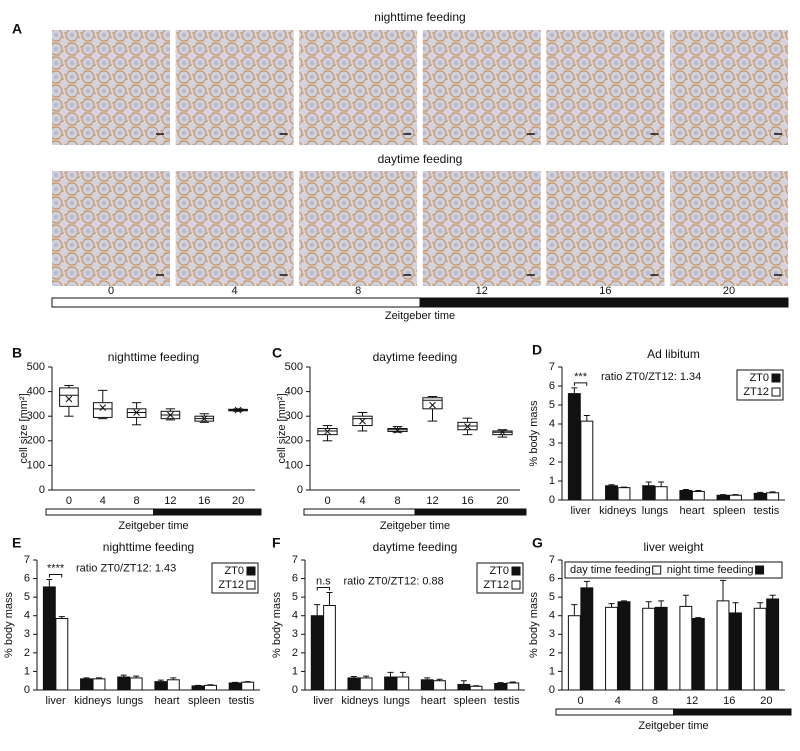  Describe the element at coordinates (655, 701) in the screenshot. I see `x-tick-label: 8` at that location.